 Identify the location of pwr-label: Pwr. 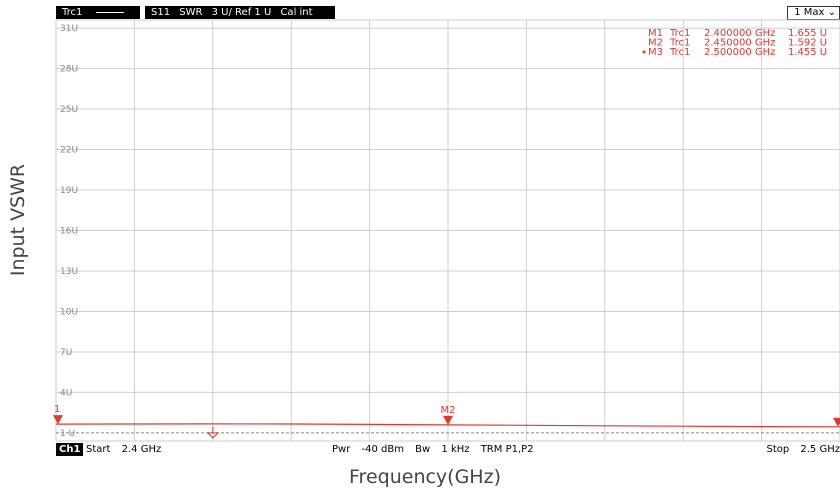
(341, 449).